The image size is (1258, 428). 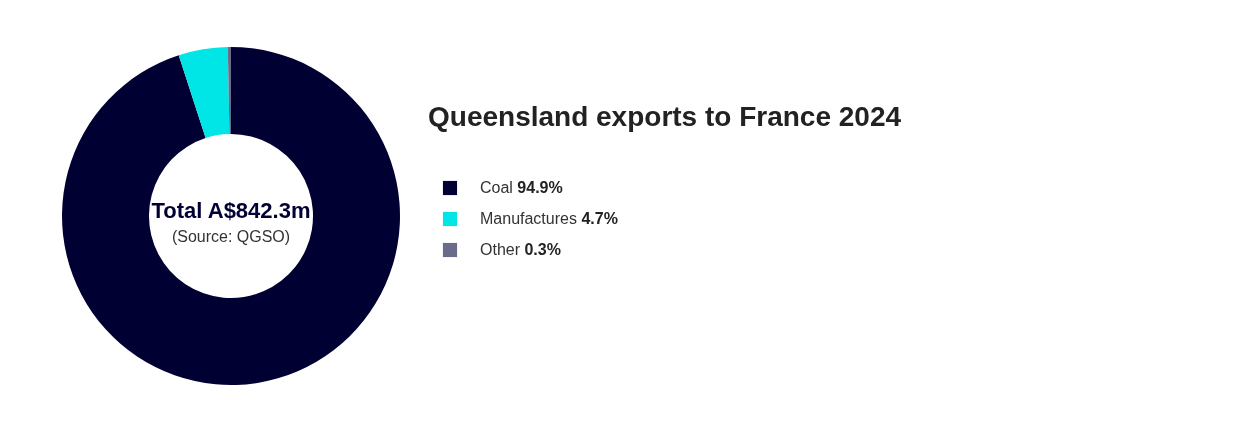 I want to click on data-label: 0.3%, so click(x=542, y=249).